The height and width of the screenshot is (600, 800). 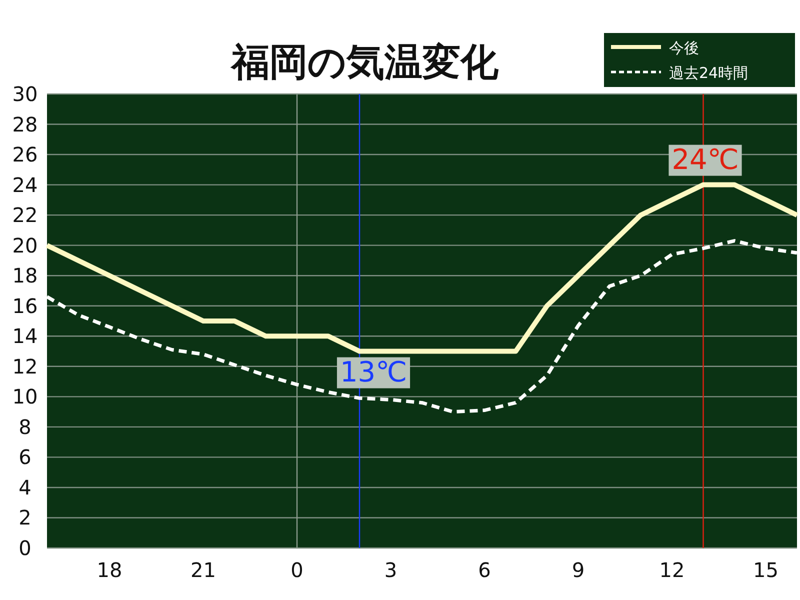 I want to click on y-tick-label: 14, so click(x=25, y=336).